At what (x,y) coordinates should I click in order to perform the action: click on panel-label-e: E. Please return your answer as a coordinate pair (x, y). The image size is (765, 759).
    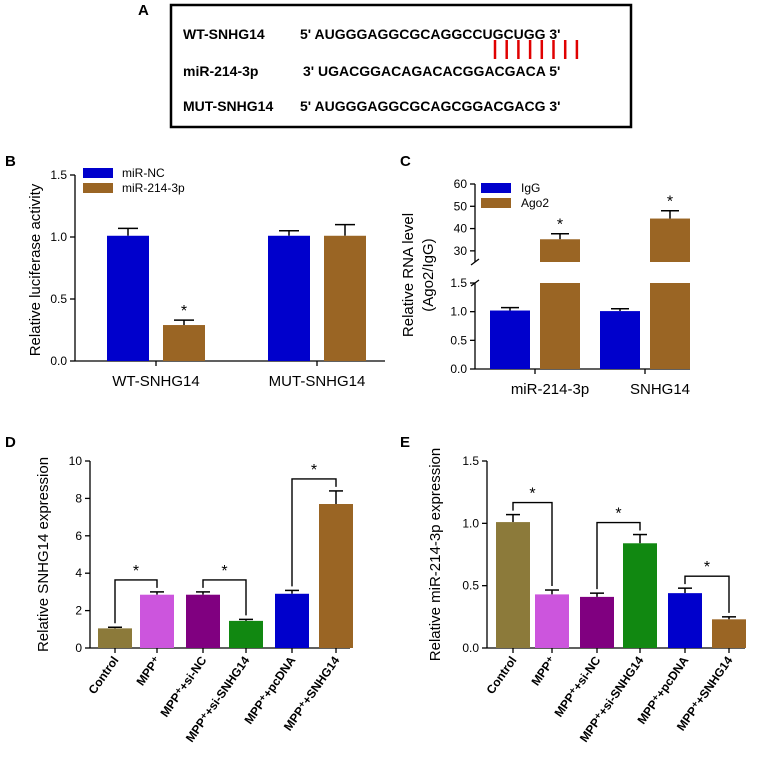
    Looking at the image, I should click on (405, 442).